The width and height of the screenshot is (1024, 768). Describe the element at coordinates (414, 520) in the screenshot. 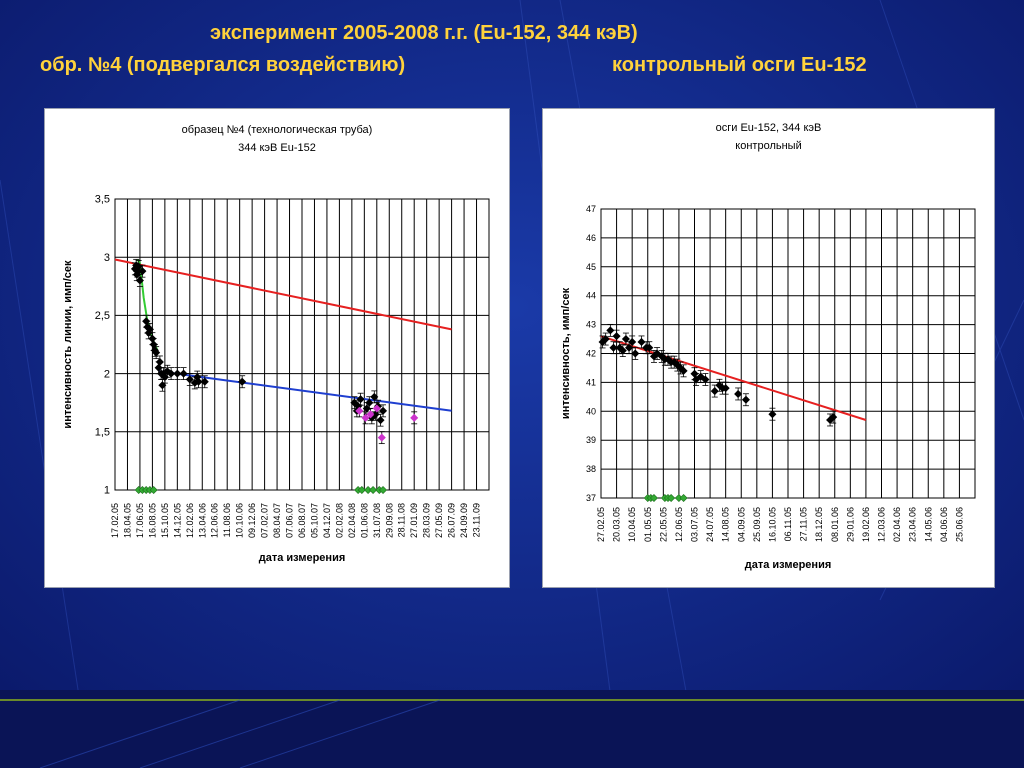

I see `x-tick-label: 27.01.09` at that location.